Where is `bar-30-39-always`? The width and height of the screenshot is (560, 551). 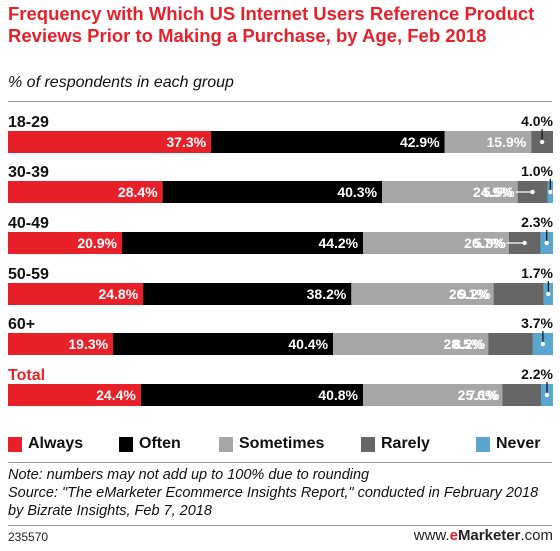
bar-30-39-always is located at coordinates (85, 192).